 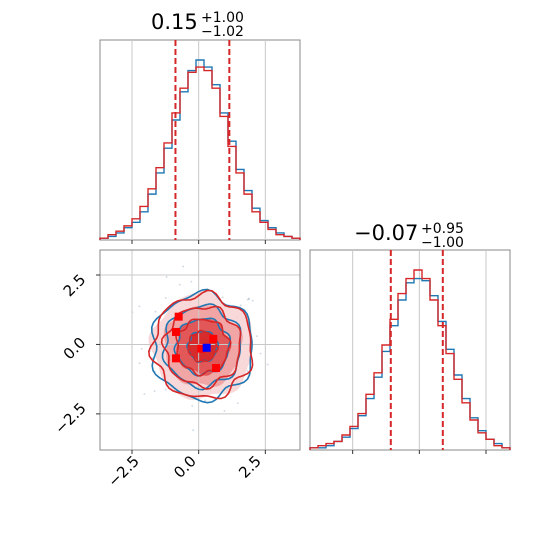 What do you see at coordinates (222, 32) in the screenshot?
I see `hist1-title-lower: −1.02` at bounding box center [222, 32].